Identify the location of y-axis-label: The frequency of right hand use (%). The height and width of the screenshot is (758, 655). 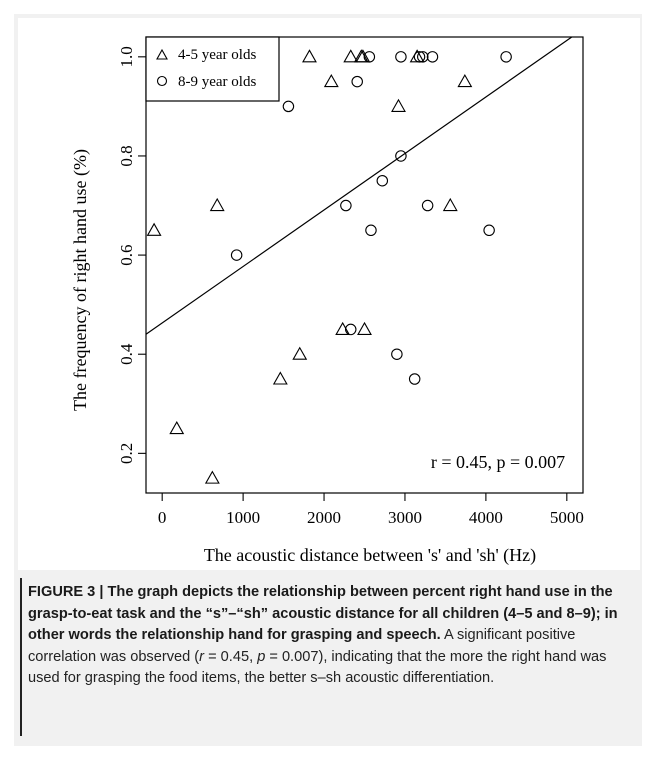
(80, 280).